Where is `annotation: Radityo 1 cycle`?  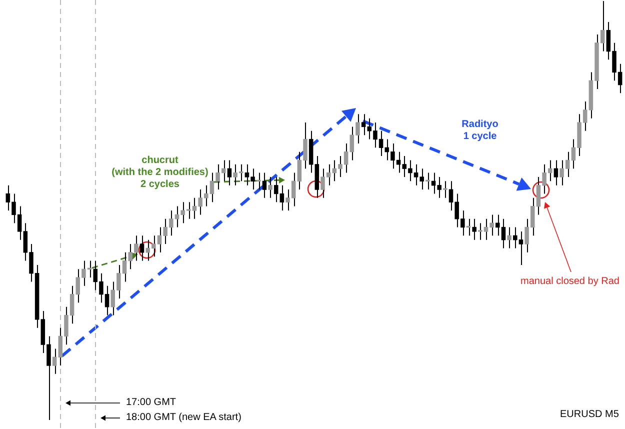
annotation: Radityo 1 cycle is located at coordinates (480, 131).